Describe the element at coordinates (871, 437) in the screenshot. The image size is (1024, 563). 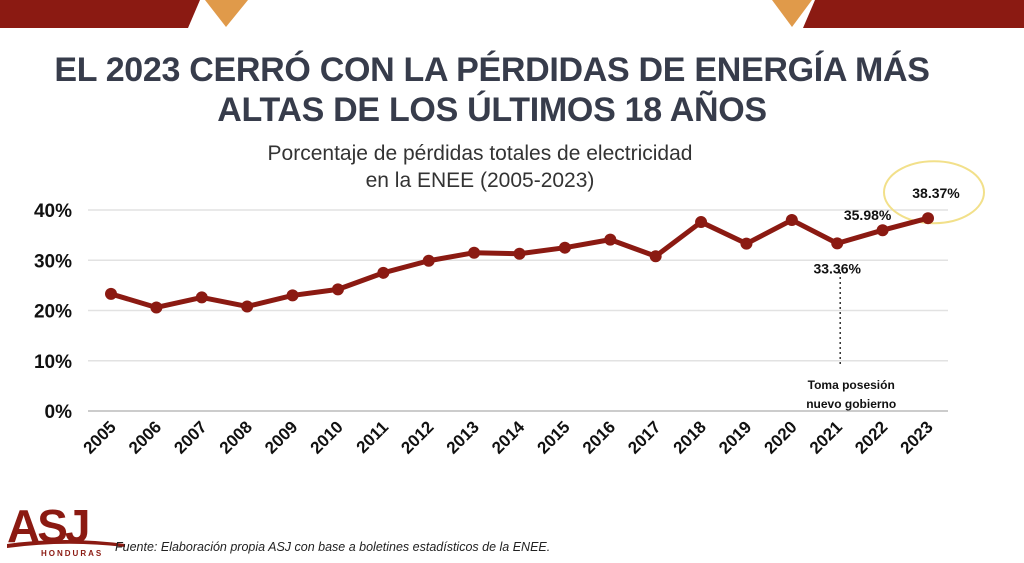
I see `x-tick-label: 2022` at that location.